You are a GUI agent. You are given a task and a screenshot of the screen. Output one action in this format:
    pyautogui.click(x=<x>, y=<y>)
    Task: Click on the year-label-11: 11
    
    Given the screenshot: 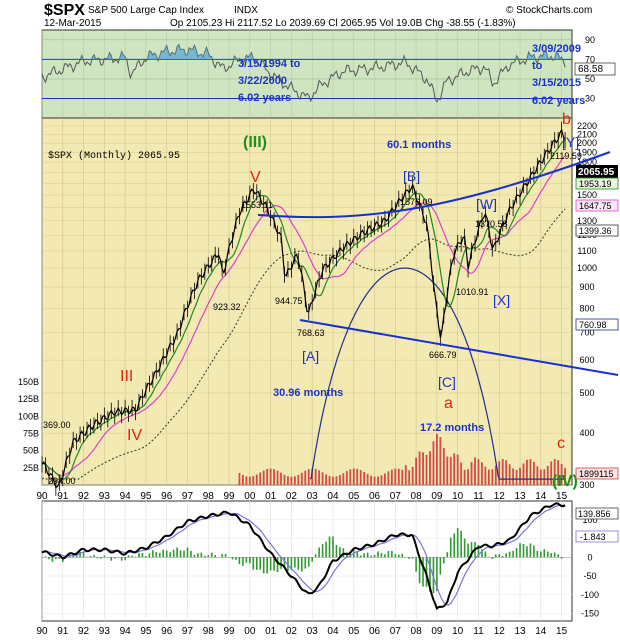 What is the action you would take?
    pyautogui.click(x=478, y=496)
    